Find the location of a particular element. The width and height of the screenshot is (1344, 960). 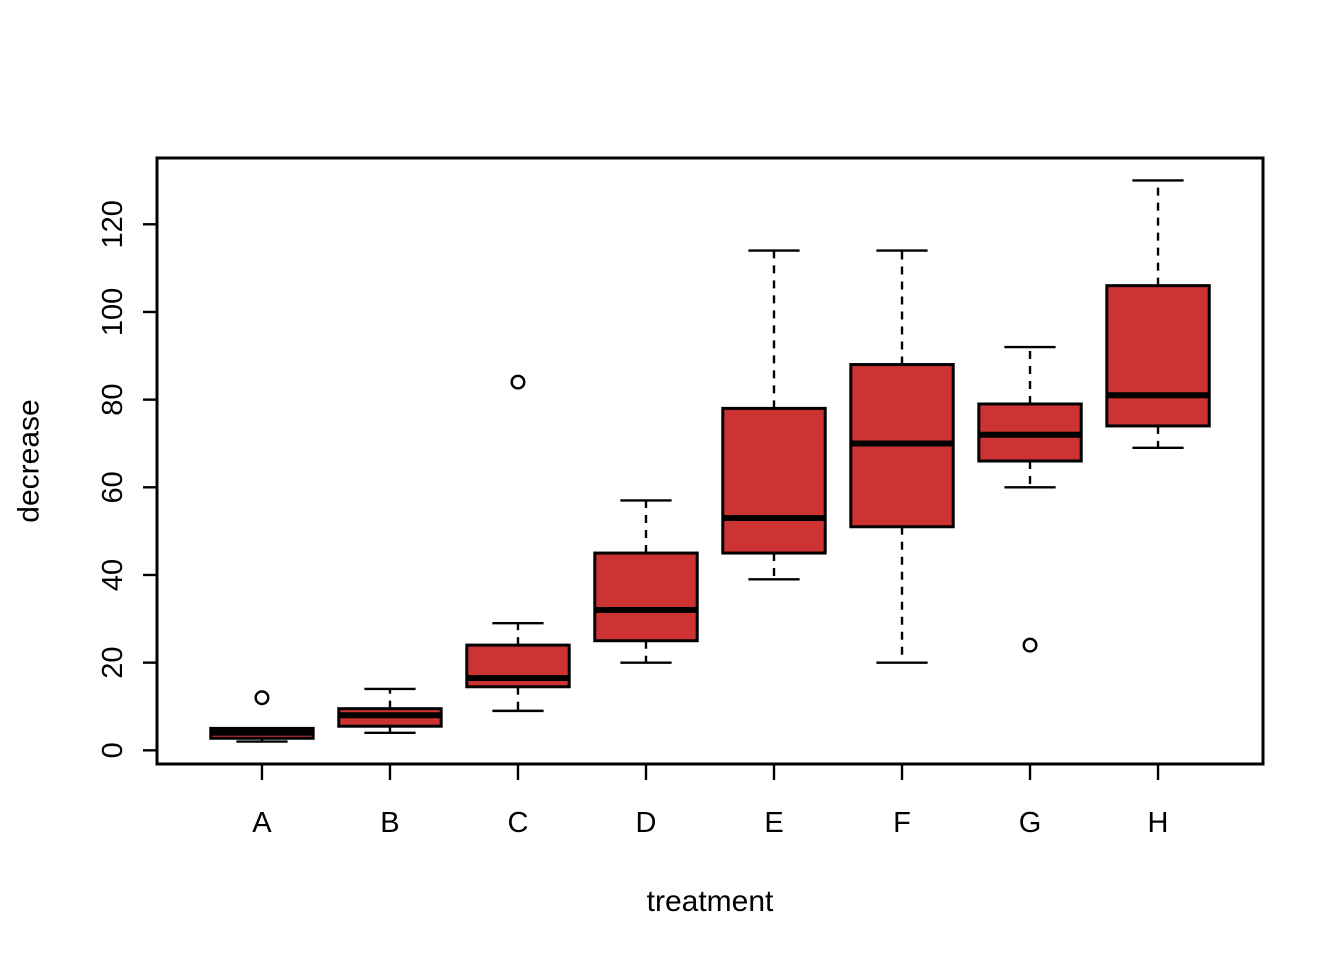

y-tick-label: 20 is located at coordinates (113, 663).